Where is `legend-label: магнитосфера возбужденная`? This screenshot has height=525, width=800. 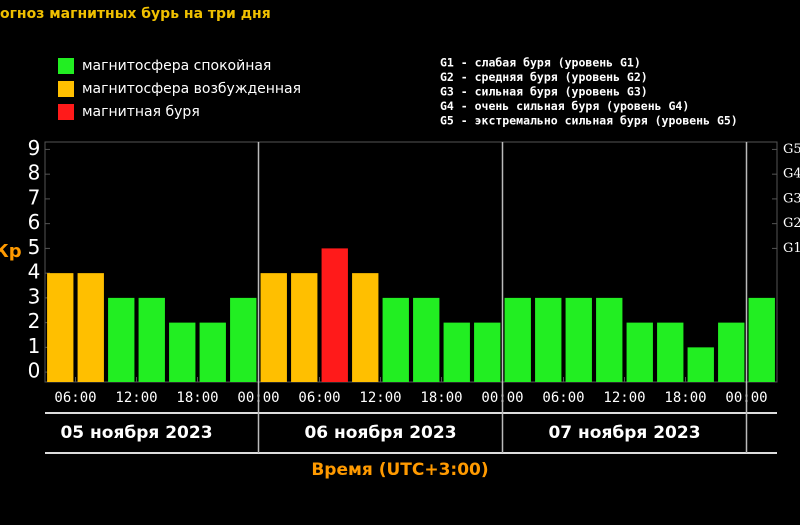
legend-label: магнитосфера возбужденная is located at coordinates (191, 89).